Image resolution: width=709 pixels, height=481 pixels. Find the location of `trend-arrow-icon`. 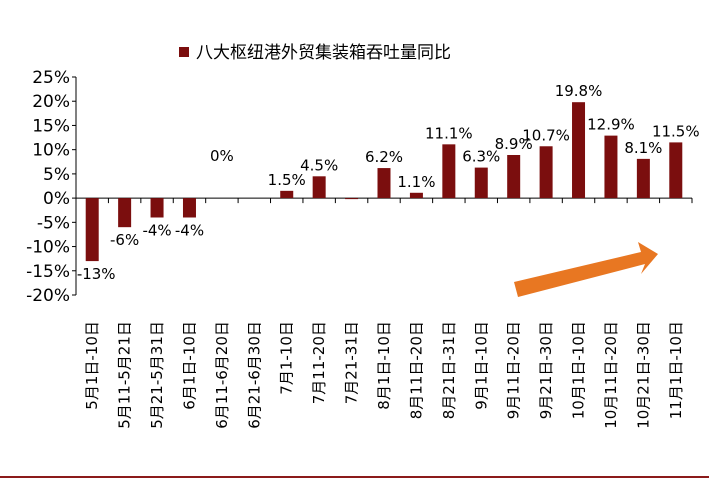

trend-arrow-icon is located at coordinates (586, 269).